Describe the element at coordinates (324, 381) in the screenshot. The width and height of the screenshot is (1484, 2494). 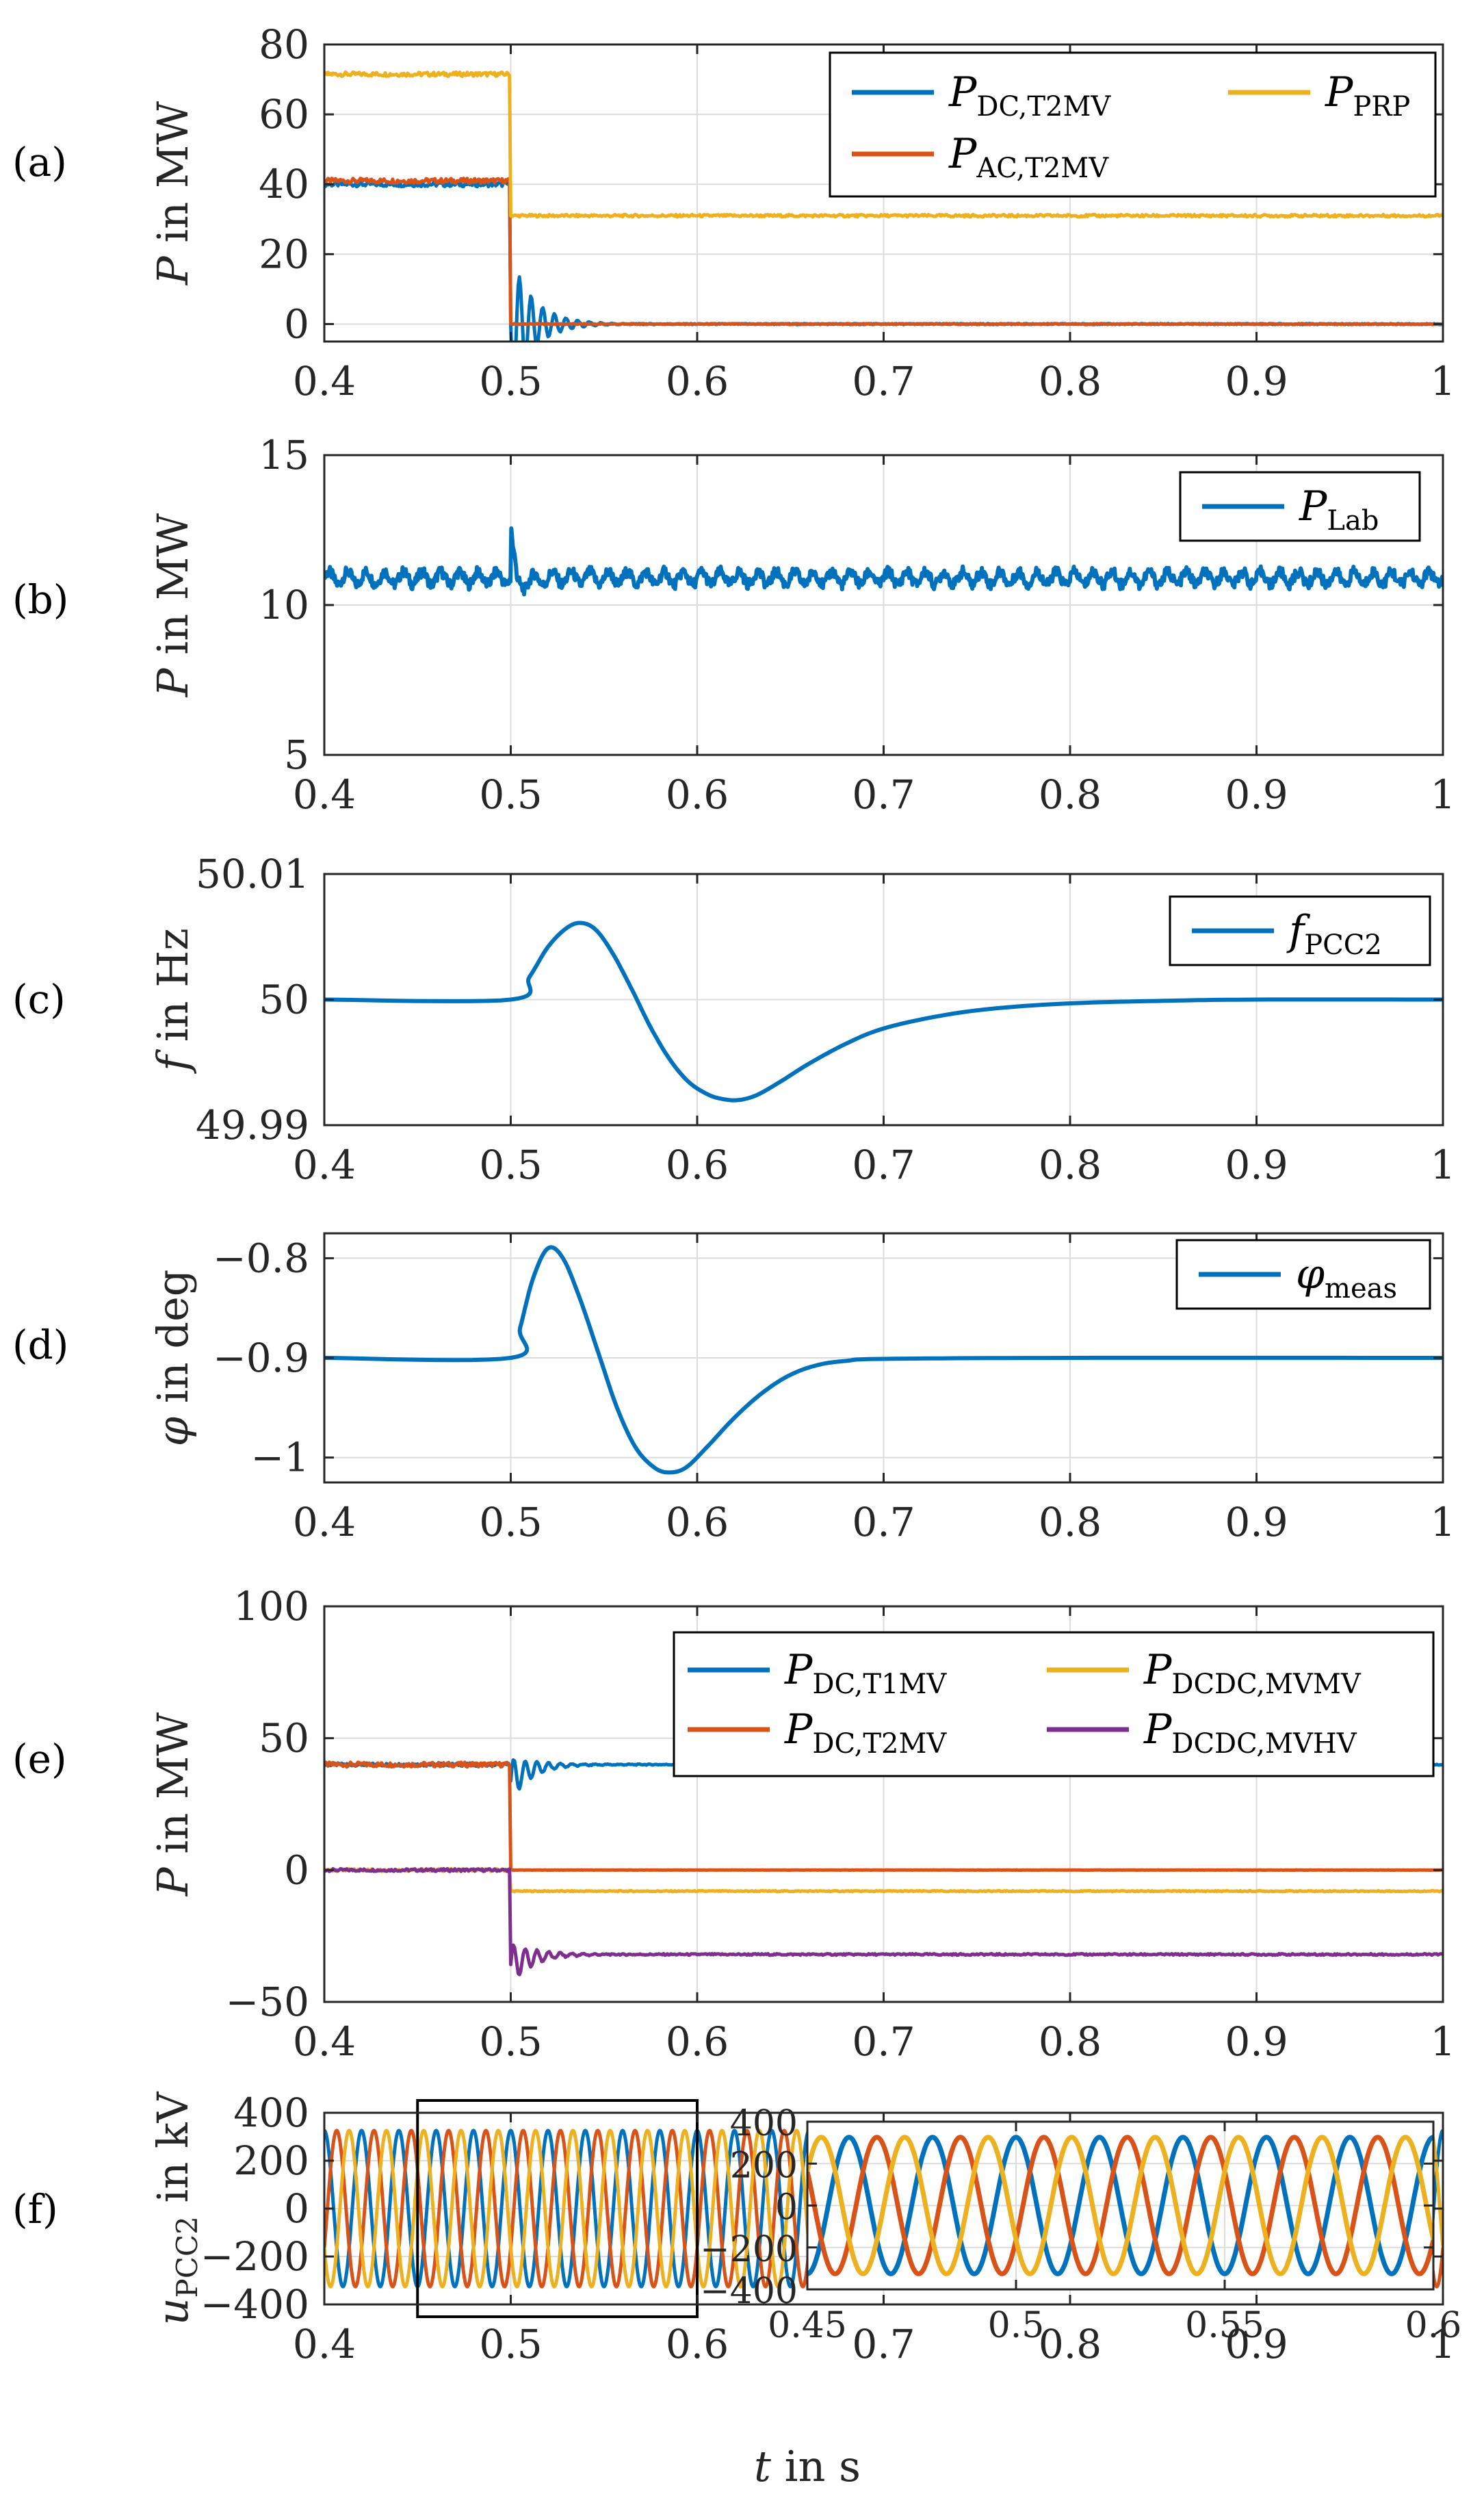
I see `panel-a-x-tick-label: 0.4` at that location.